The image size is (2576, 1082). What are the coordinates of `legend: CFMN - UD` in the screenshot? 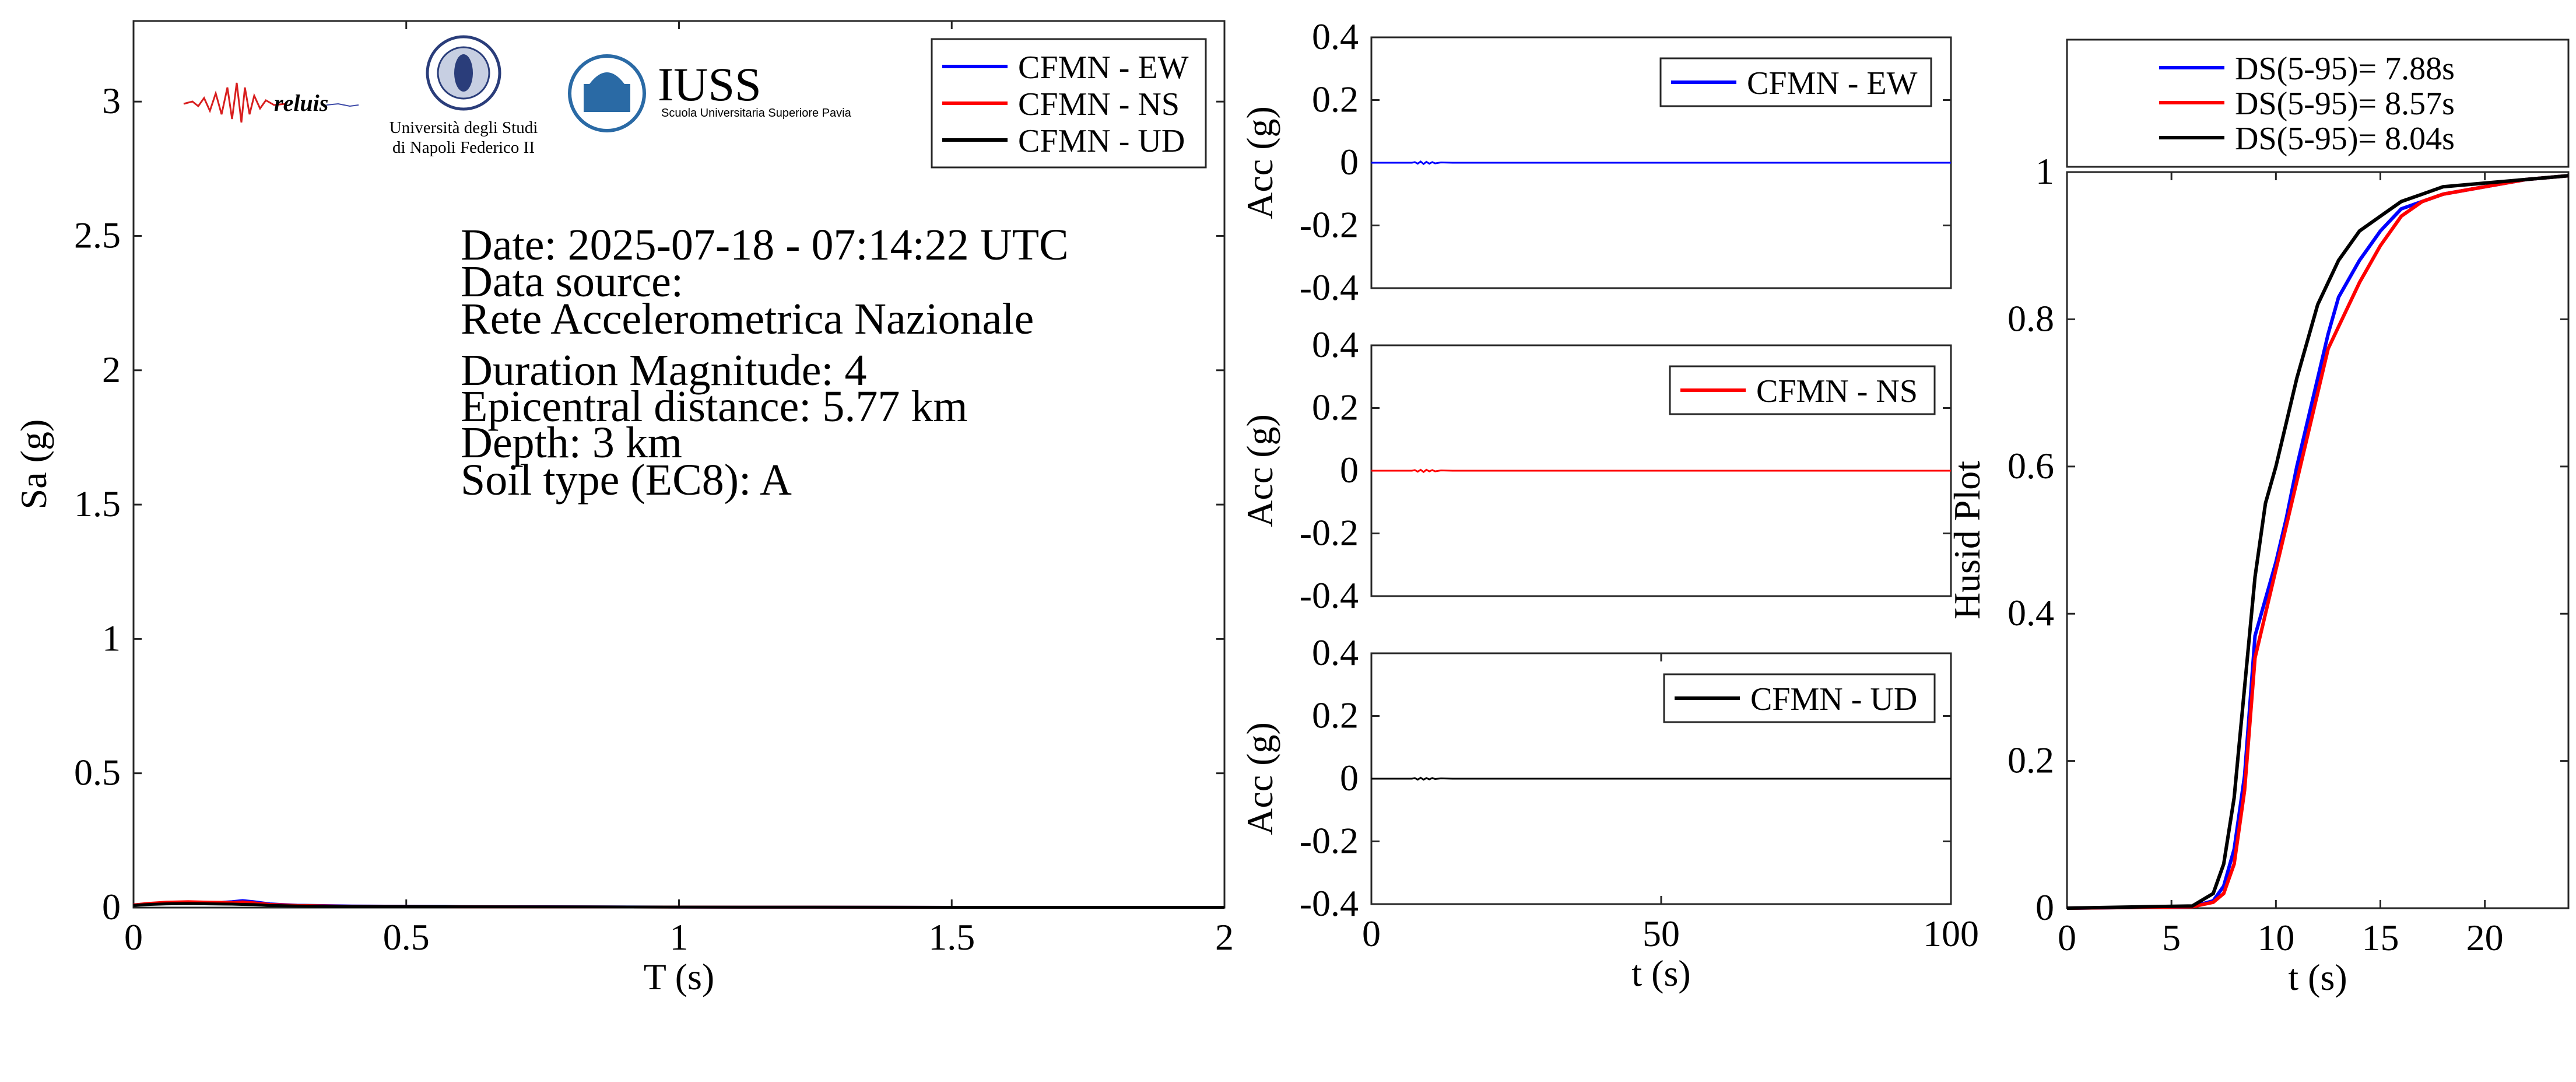 It's located at (1799, 698).